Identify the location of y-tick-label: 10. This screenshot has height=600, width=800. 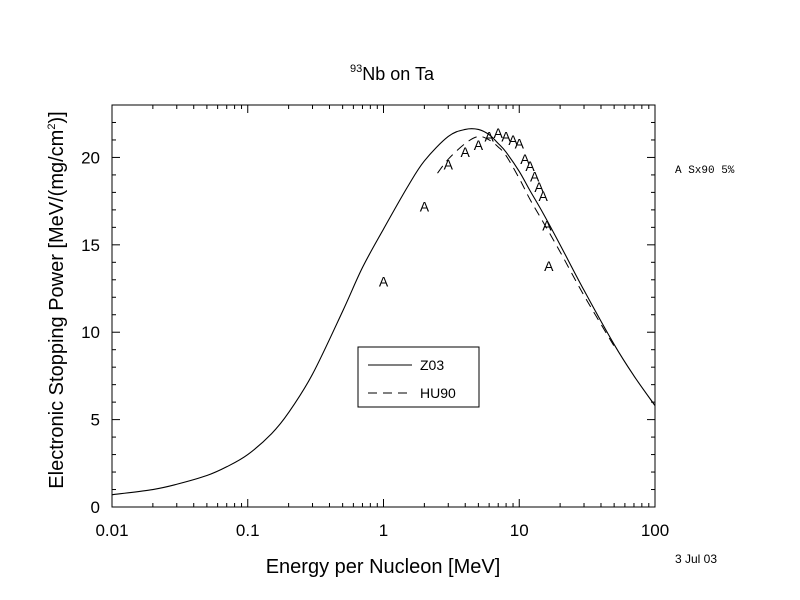
(90, 332).